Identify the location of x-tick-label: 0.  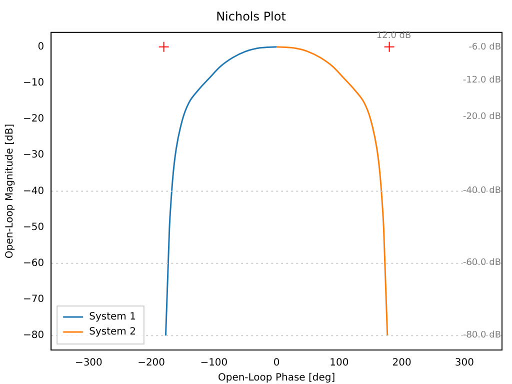
(276, 363).